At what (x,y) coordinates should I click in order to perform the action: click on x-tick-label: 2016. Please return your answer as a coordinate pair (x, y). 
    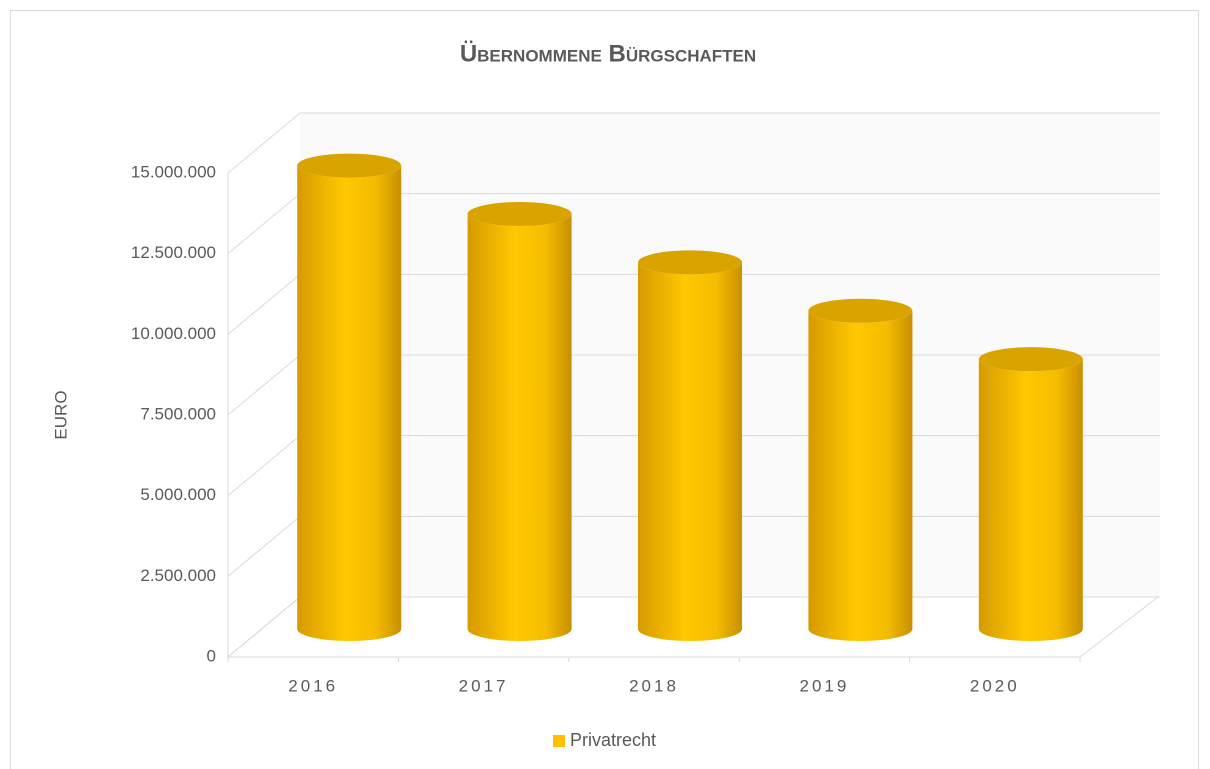
    Looking at the image, I should click on (313, 685).